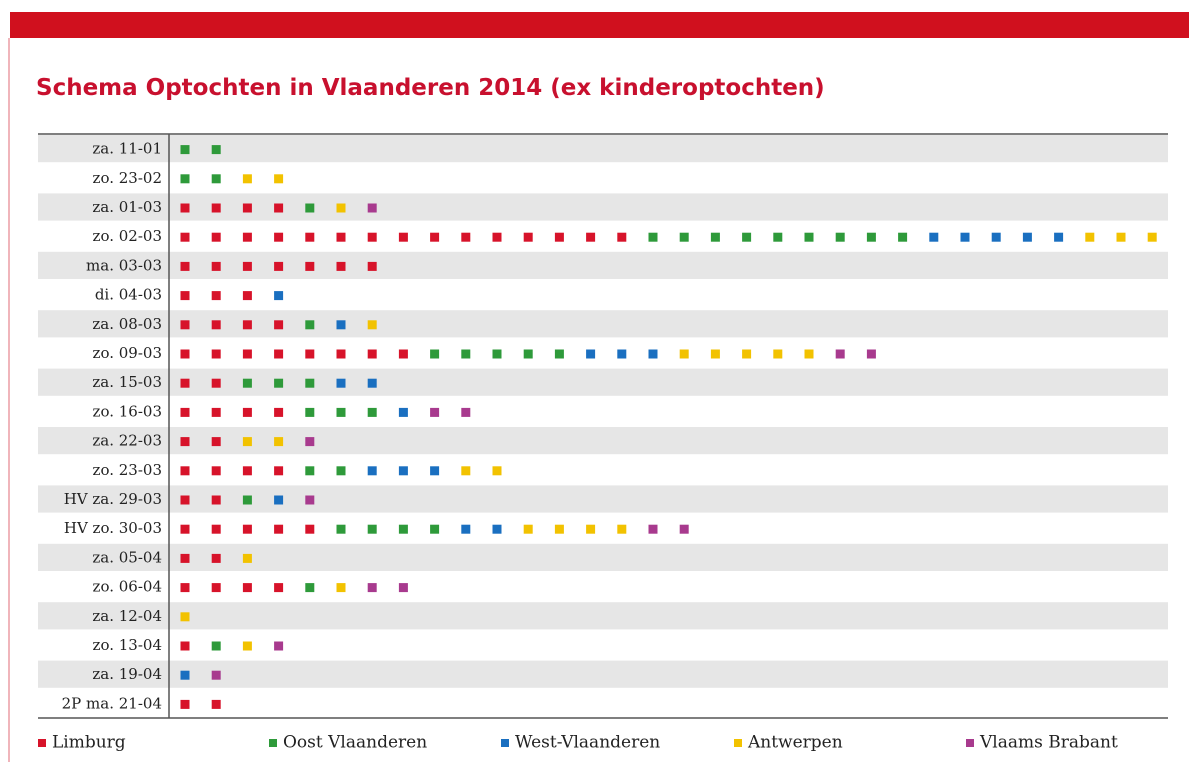 Image resolution: width=1189 pixels, height=762 pixels. What do you see at coordinates (127, 645) in the screenshot?
I see `row-label: zo. 13-04` at bounding box center [127, 645].